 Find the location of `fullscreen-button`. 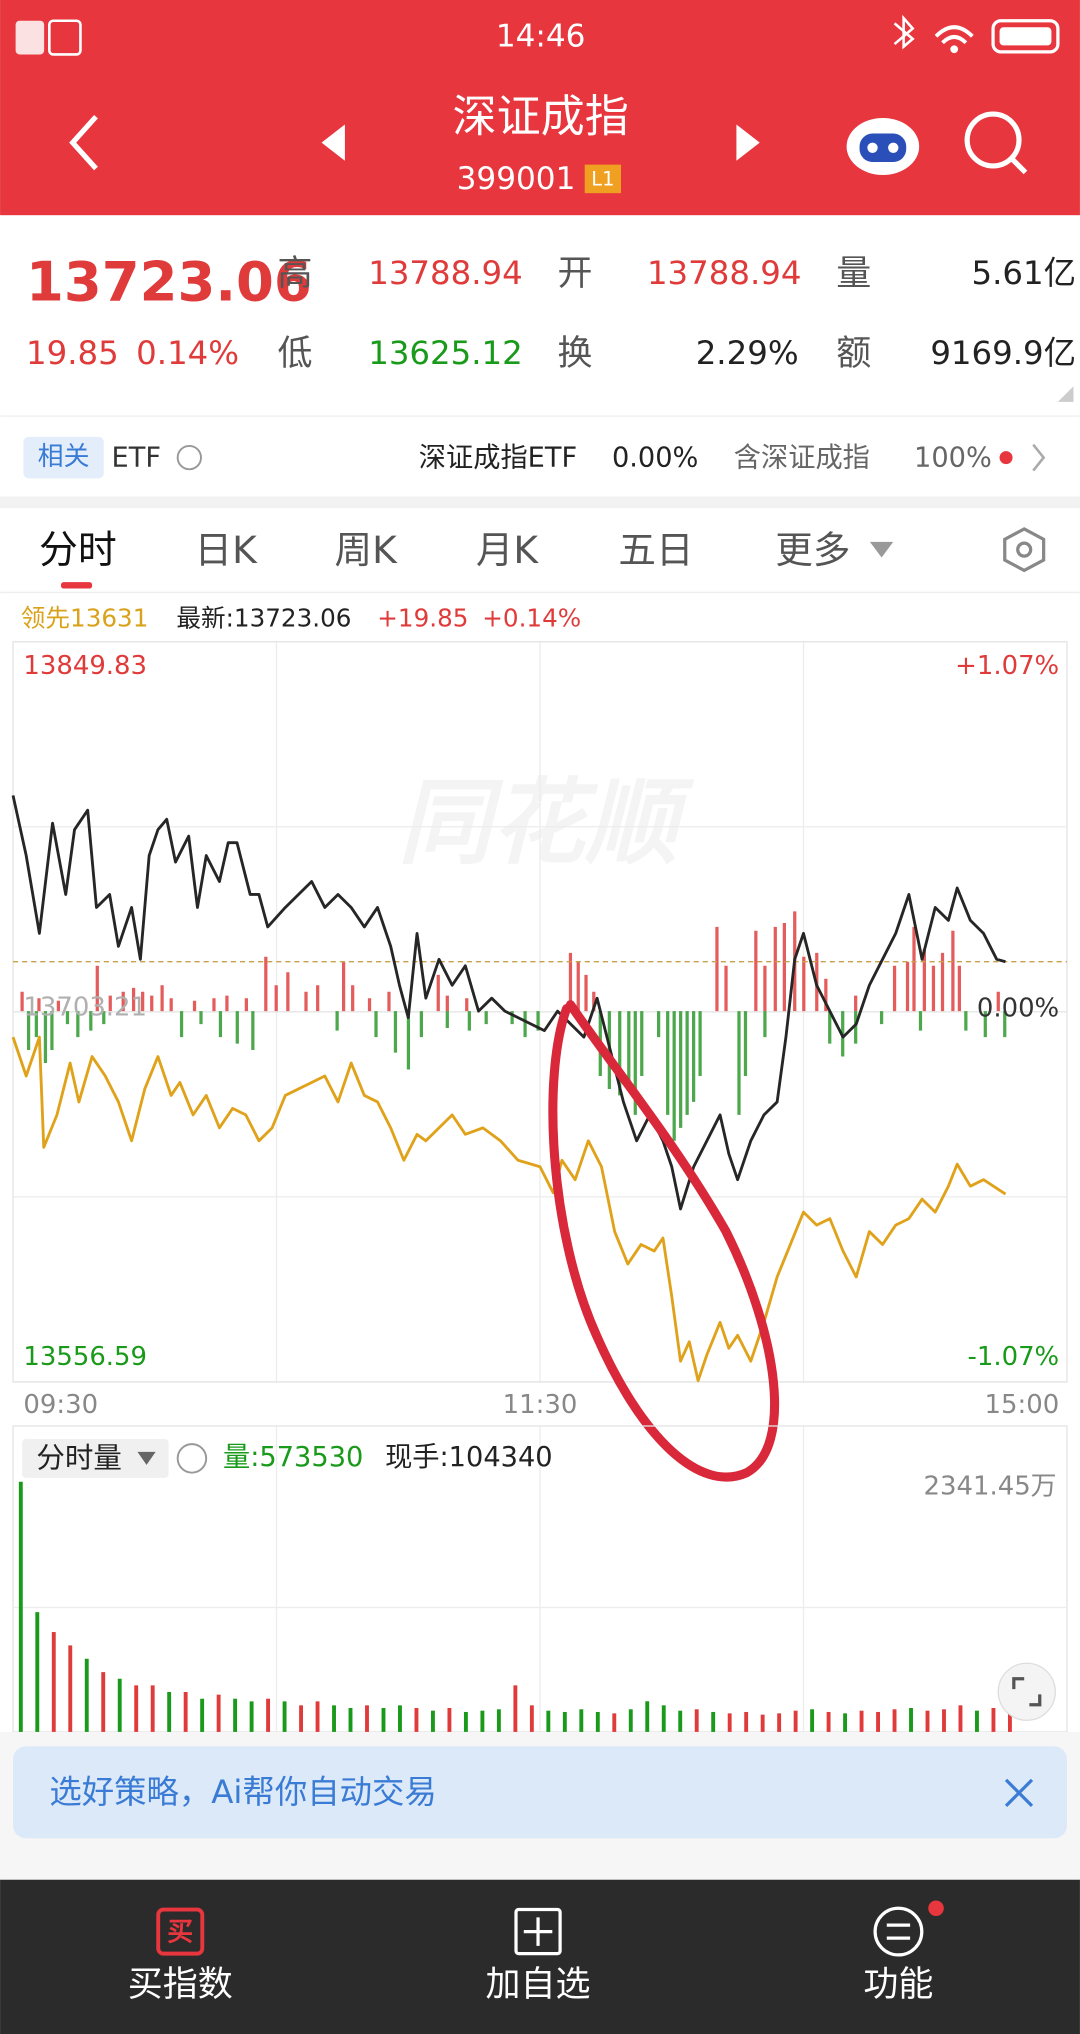

fullscreen-button is located at coordinates (1026, 1691).